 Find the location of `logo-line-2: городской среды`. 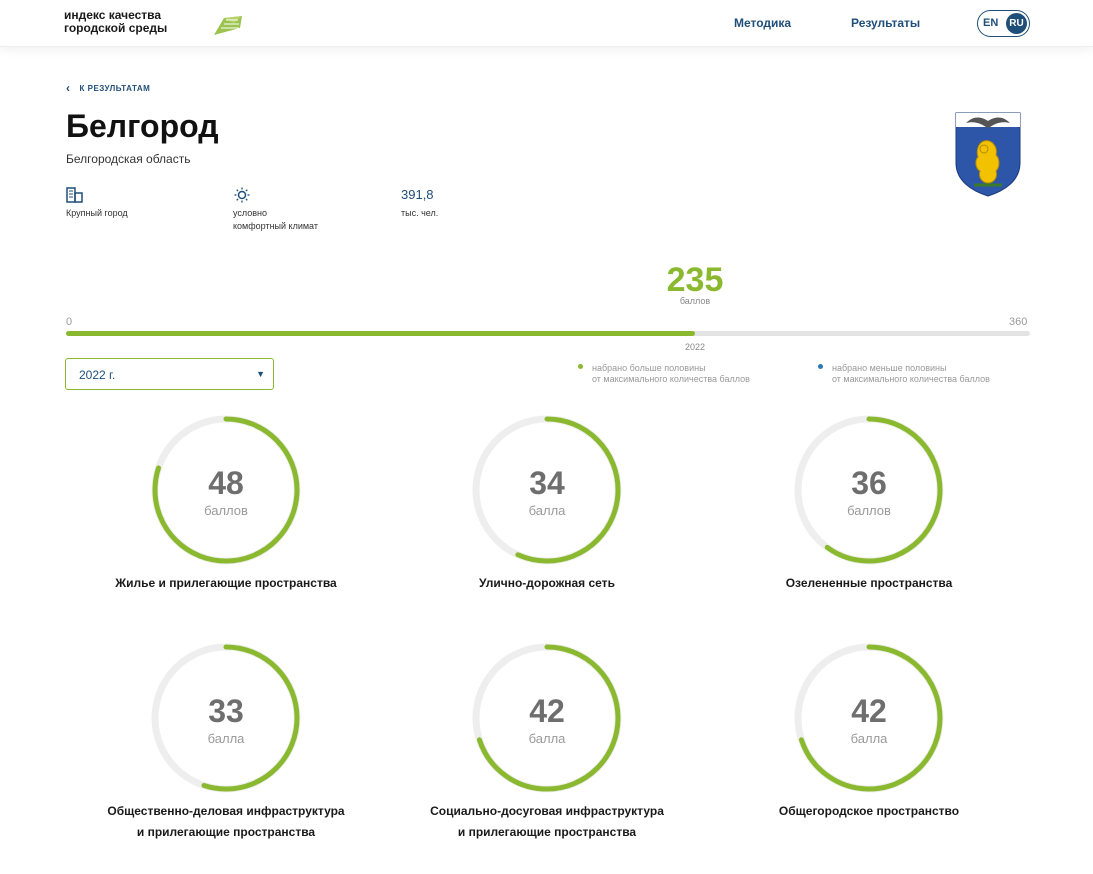

logo-line-2: городской среды is located at coordinates (116, 28).